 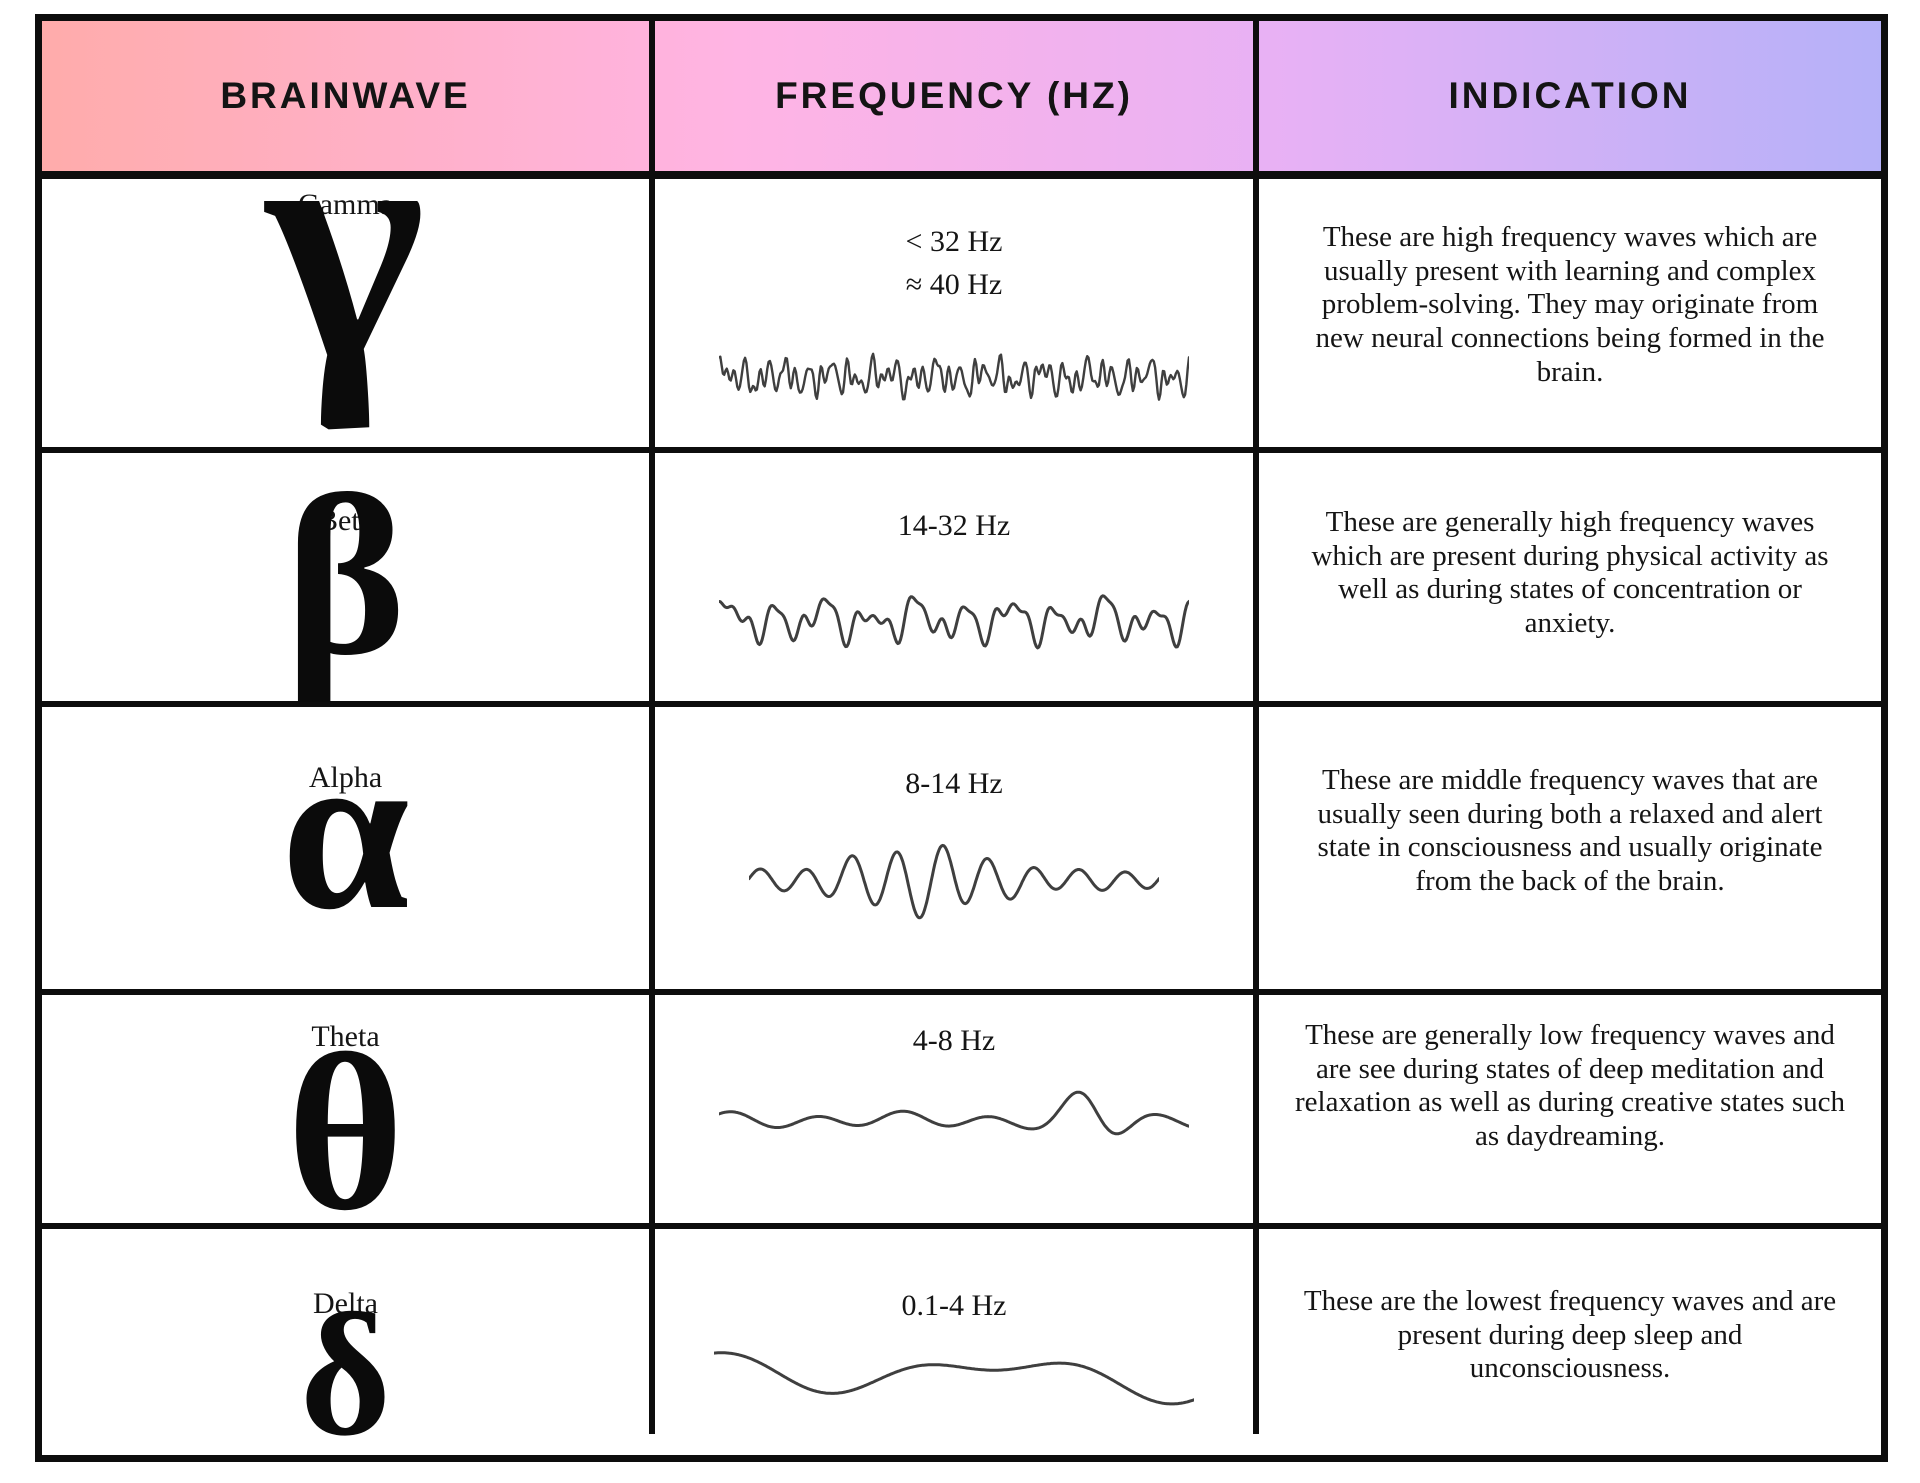 I want to click on brainwave-name: Theta, so click(x=345, y=1036).